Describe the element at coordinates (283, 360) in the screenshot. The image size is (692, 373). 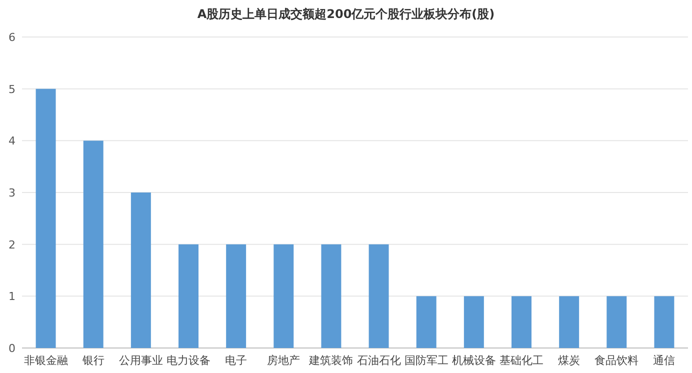
I see `x-tick-label: 房地产` at that location.